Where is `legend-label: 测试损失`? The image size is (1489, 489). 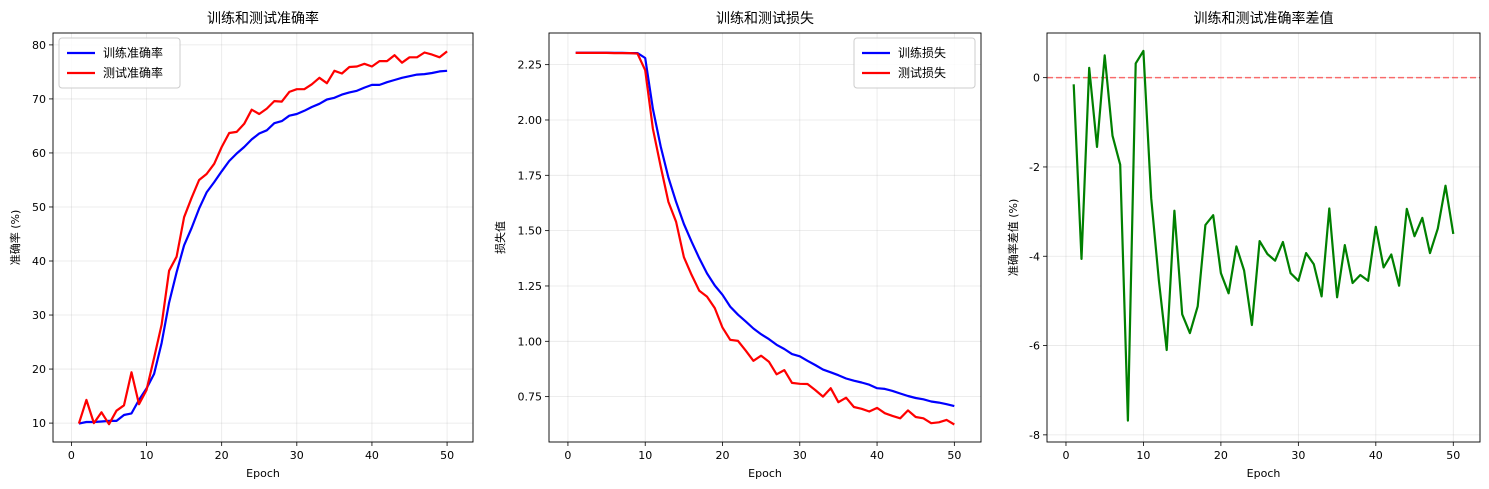 legend-label: 测试损失 is located at coordinates (922, 72).